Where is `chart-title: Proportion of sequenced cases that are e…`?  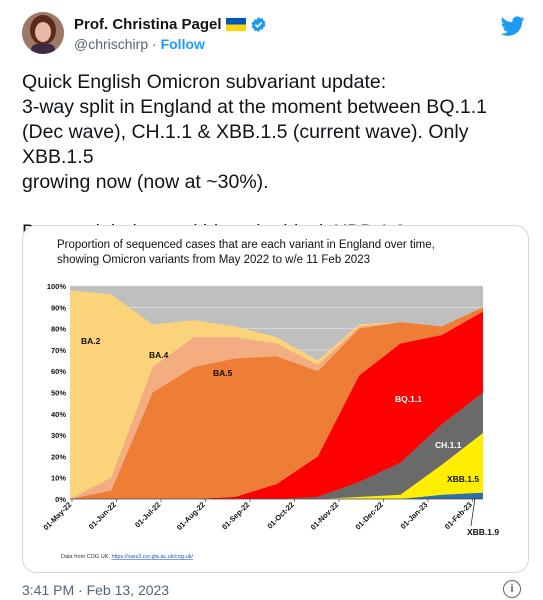
chart-title: Proportion of sequenced cases that are e… is located at coordinates (246, 253).